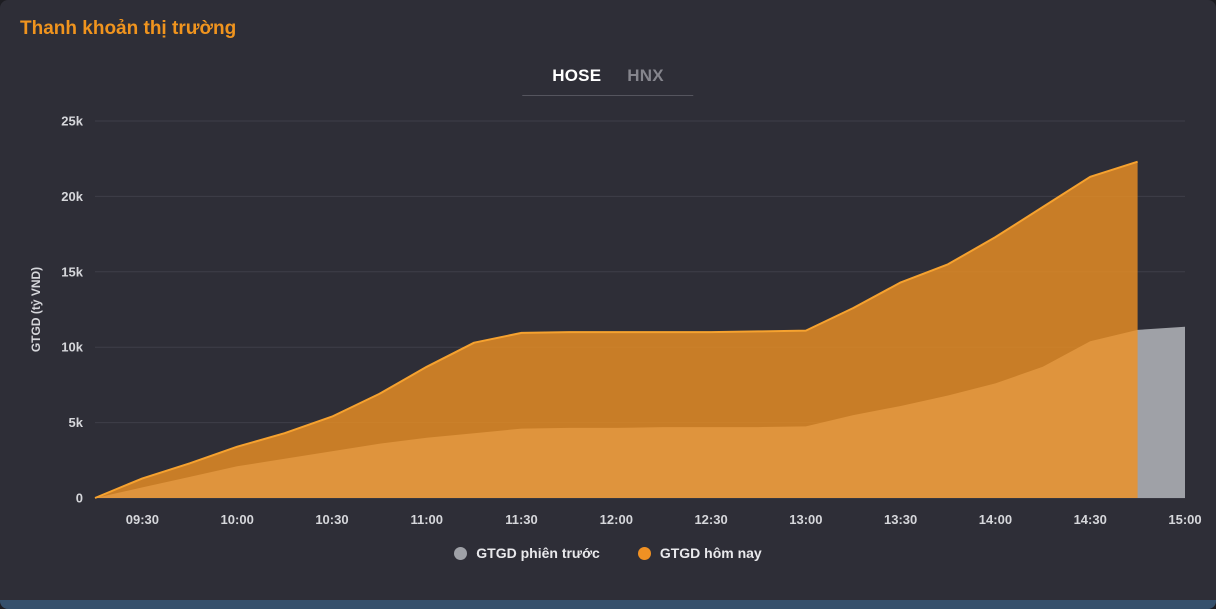 The height and width of the screenshot is (609, 1216). I want to click on y-tick-label: 15k, so click(72, 271).